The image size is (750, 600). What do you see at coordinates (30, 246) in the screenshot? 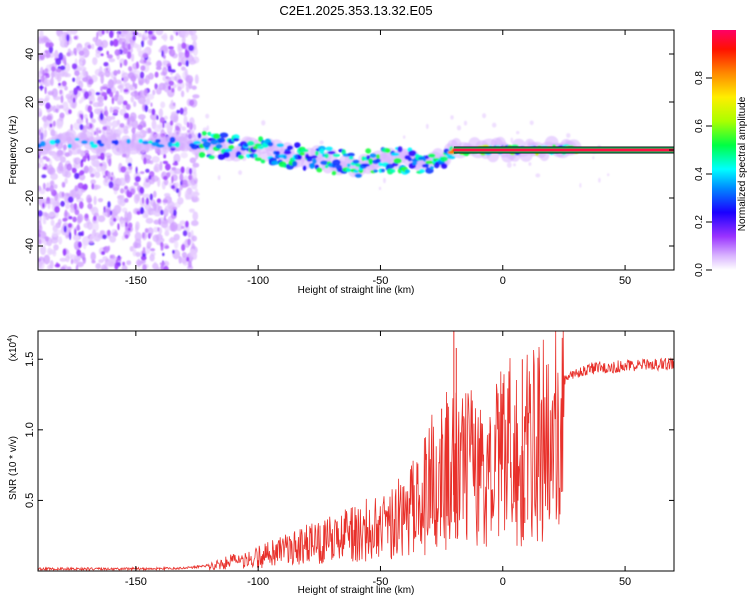
I see `y-tick-label: -40` at bounding box center [30, 246].